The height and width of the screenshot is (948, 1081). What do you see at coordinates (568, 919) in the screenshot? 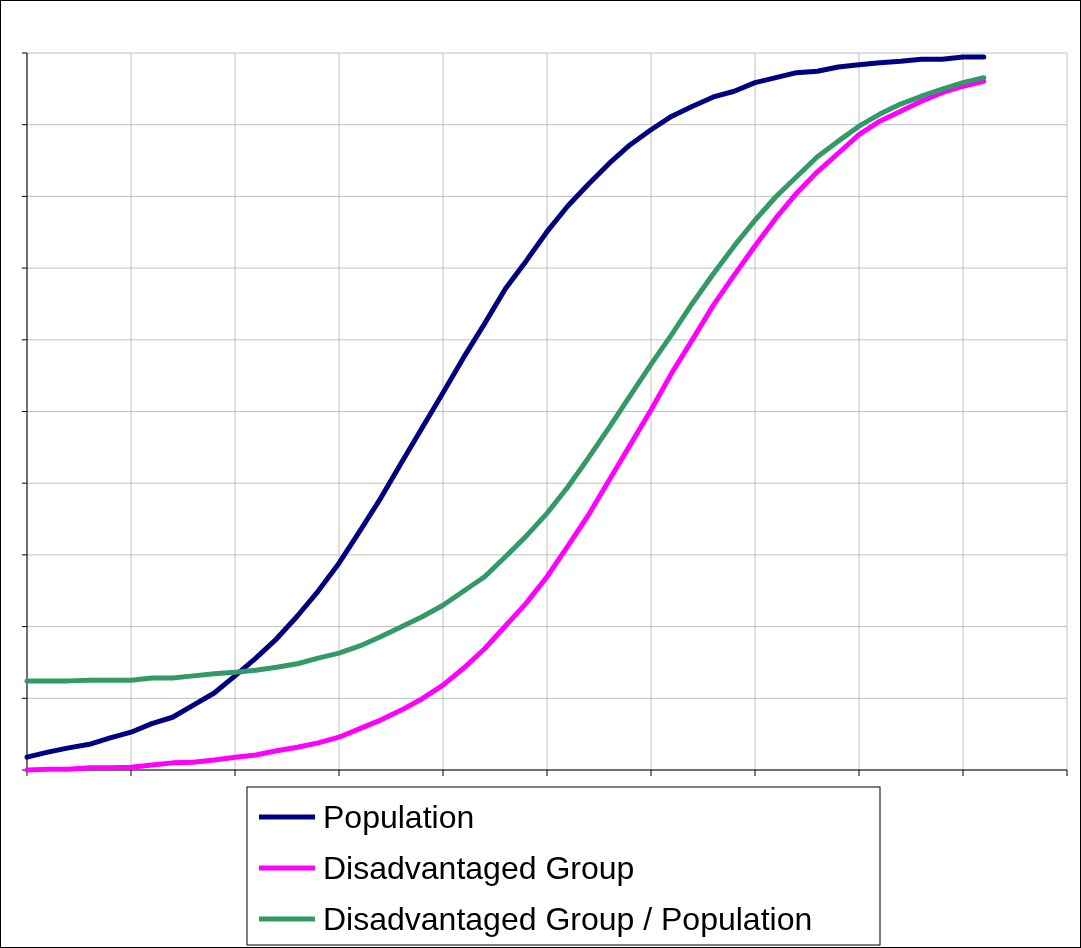
I see `legend-label: Disadvantaged Group / Population` at bounding box center [568, 919].